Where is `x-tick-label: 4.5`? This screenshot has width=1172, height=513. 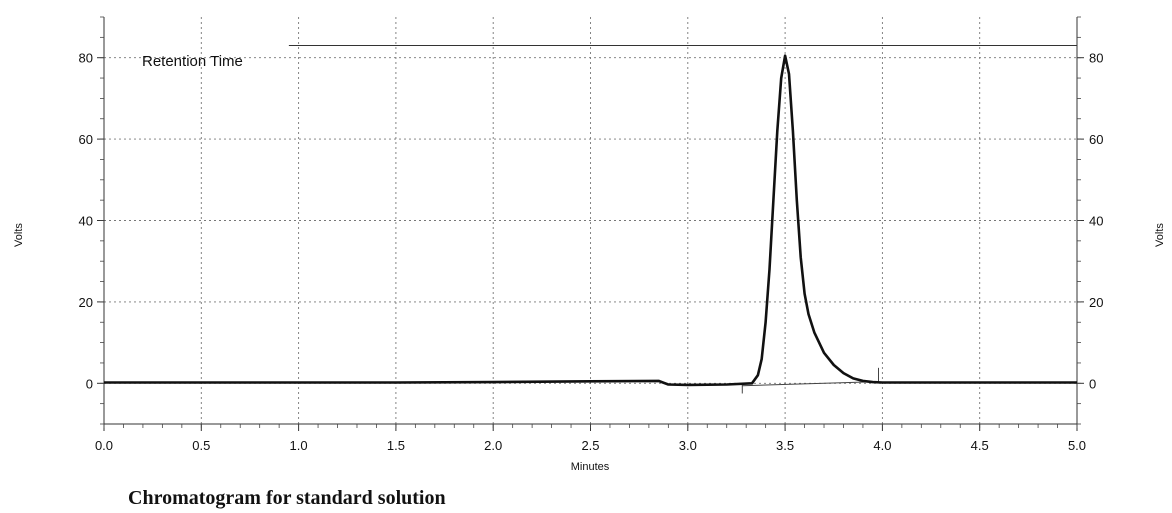 x-tick-label: 4.5 is located at coordinates (980, 445).